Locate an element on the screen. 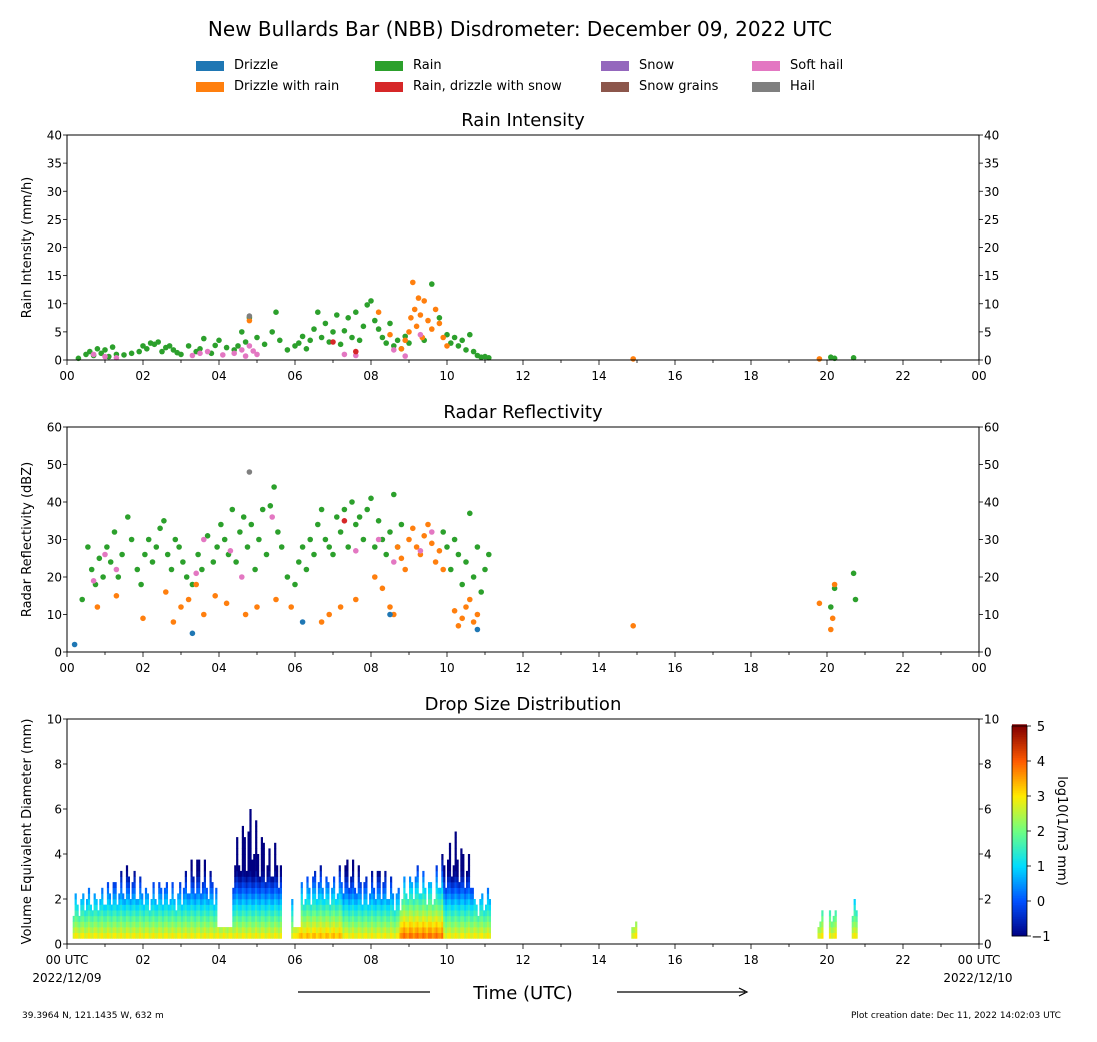 This screenshot has width=1097, height=1042. data-point-soft-hail is located at coordinates (394, 350).